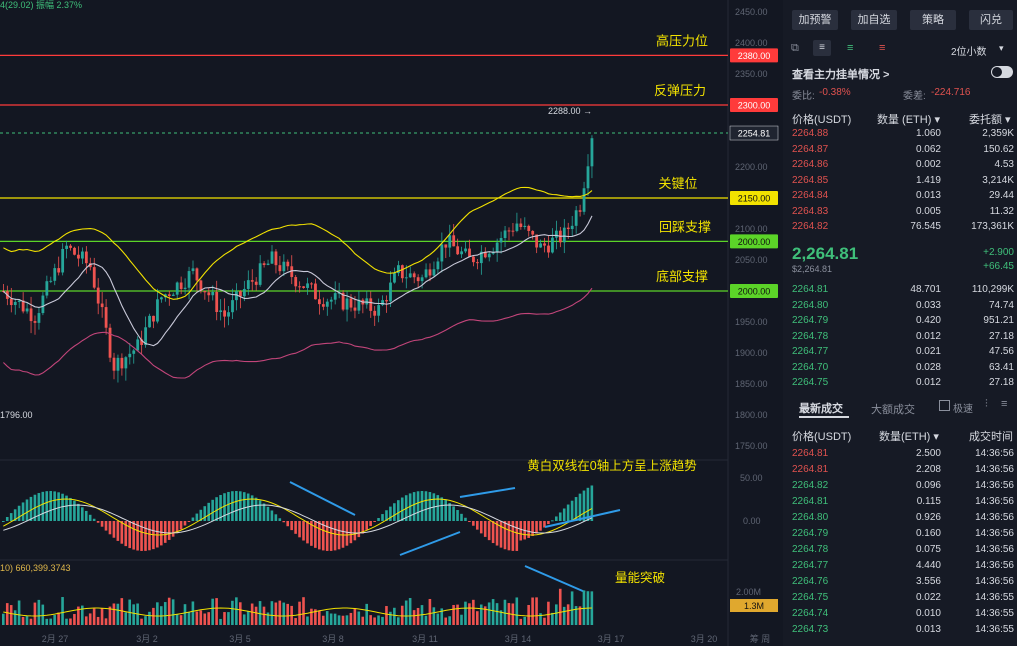  I want to click on copy-icon: ⧉, so click(795, 48).